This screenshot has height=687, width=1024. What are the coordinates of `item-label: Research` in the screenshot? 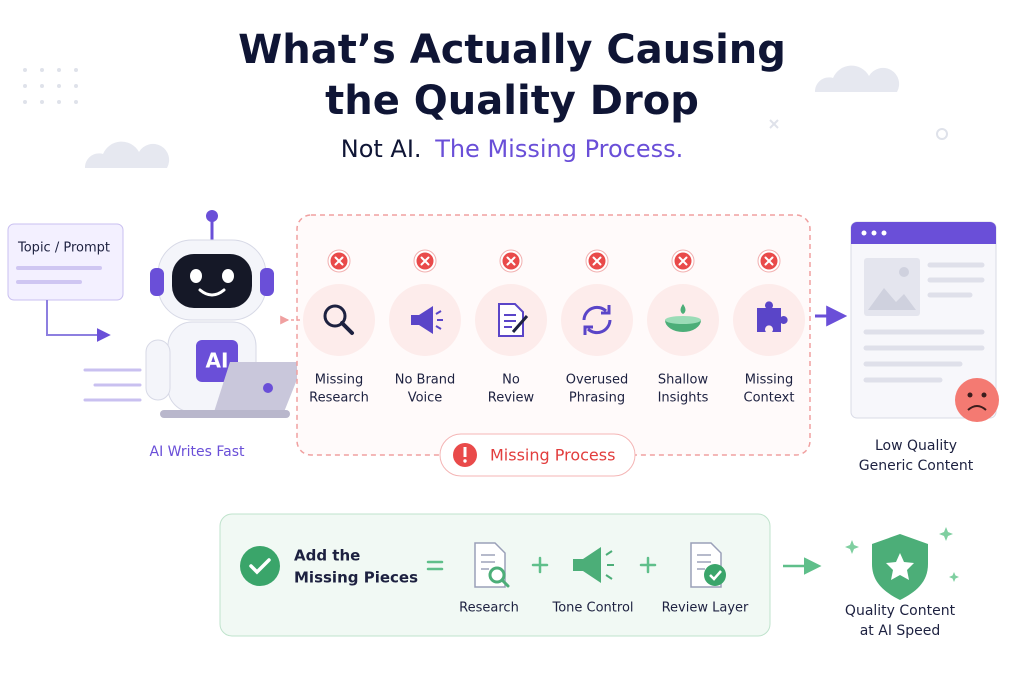 It's located at (339, 398).